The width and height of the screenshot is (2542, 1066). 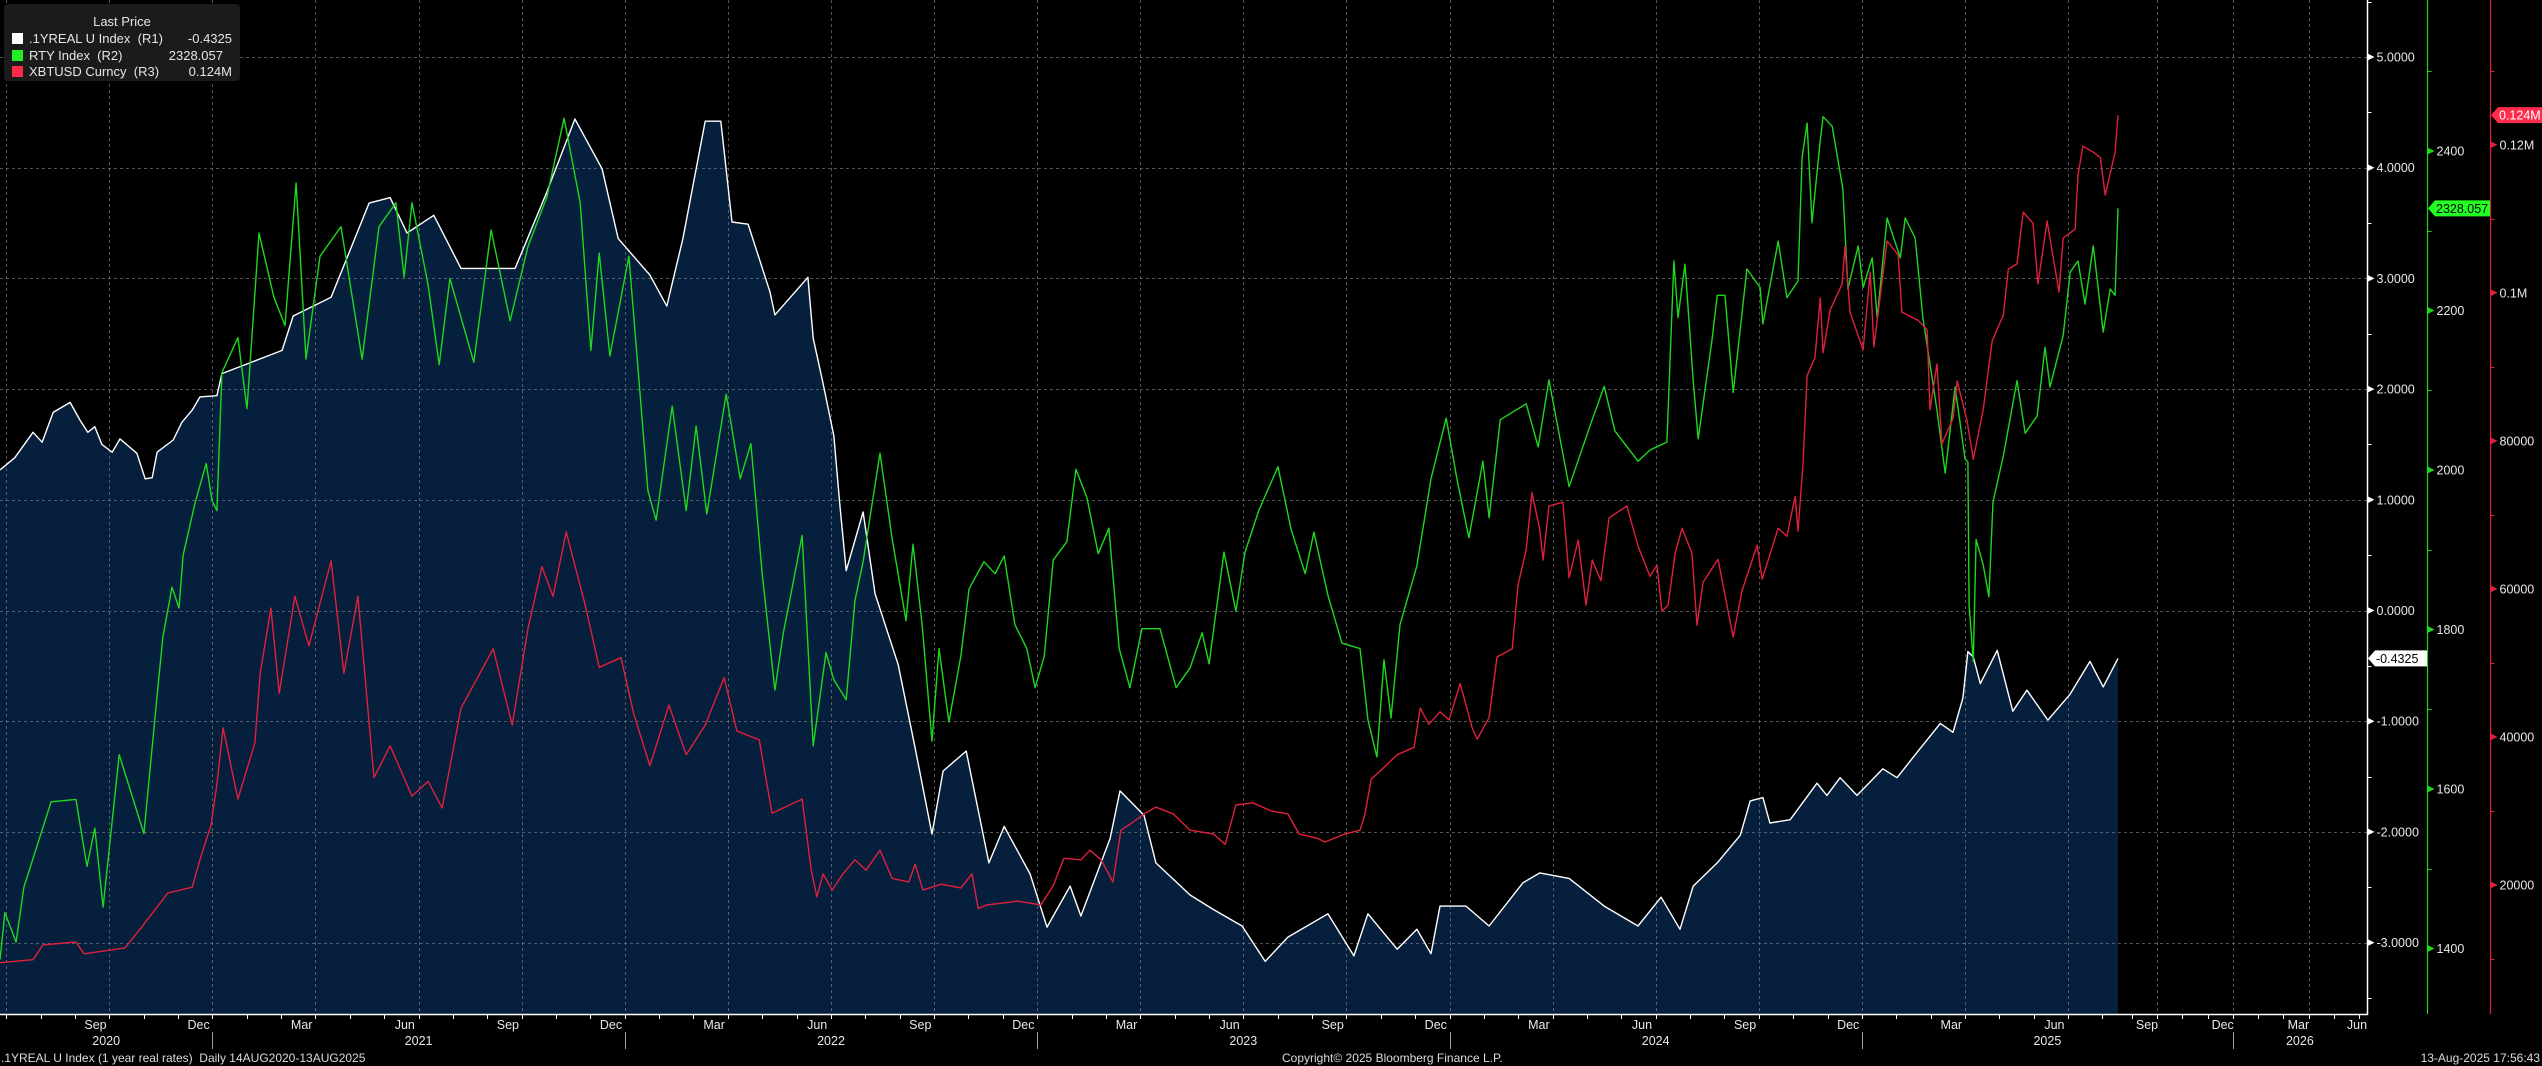 What do you see at coordinates (2517, 886) in the screenshot?
I see `r3-tick-label: 20000` at bounding box center [2517, 886].